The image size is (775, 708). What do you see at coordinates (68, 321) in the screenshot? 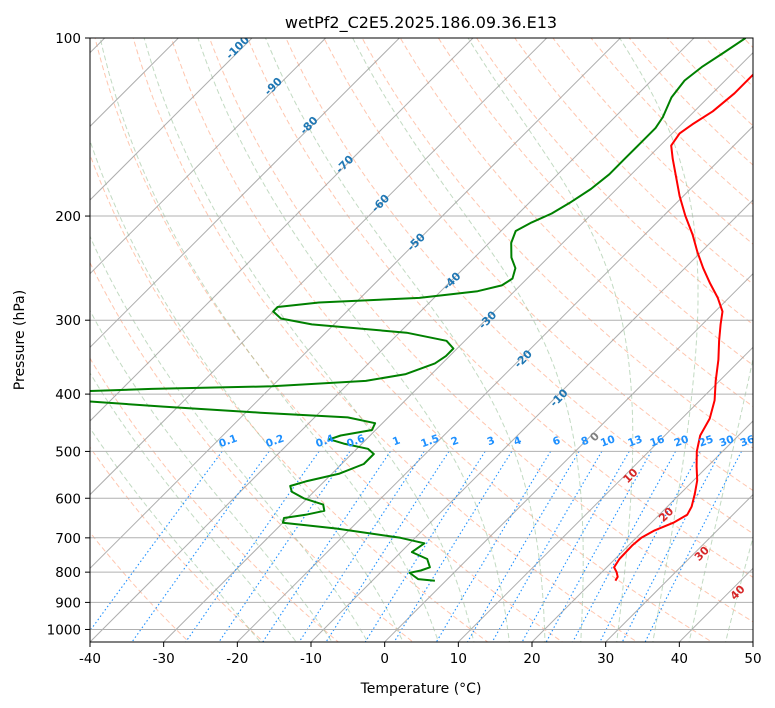
I see `y-tick-label: 300` at bounding box center [68, 321].